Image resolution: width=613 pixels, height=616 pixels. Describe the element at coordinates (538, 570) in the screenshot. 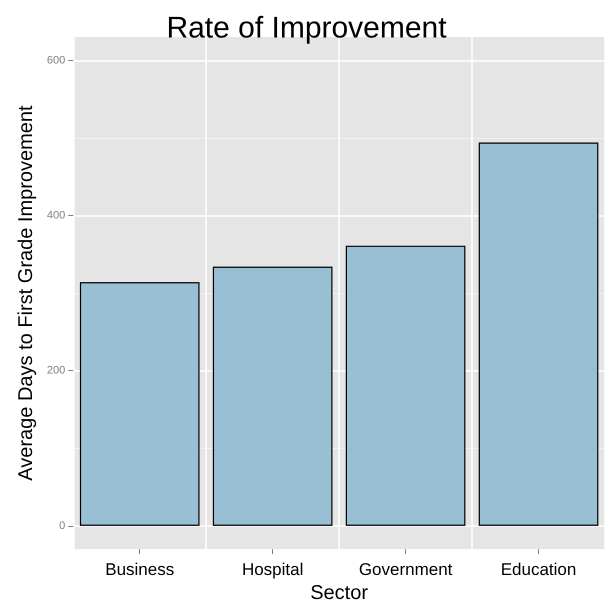

I see `x-tick-label: Education` at that location.